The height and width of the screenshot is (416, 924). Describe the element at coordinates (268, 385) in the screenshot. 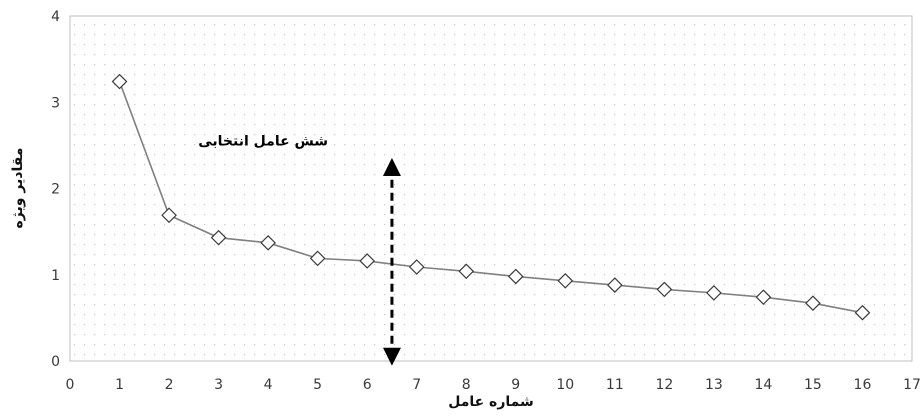

I see `x-tick-label: 4` at that location.